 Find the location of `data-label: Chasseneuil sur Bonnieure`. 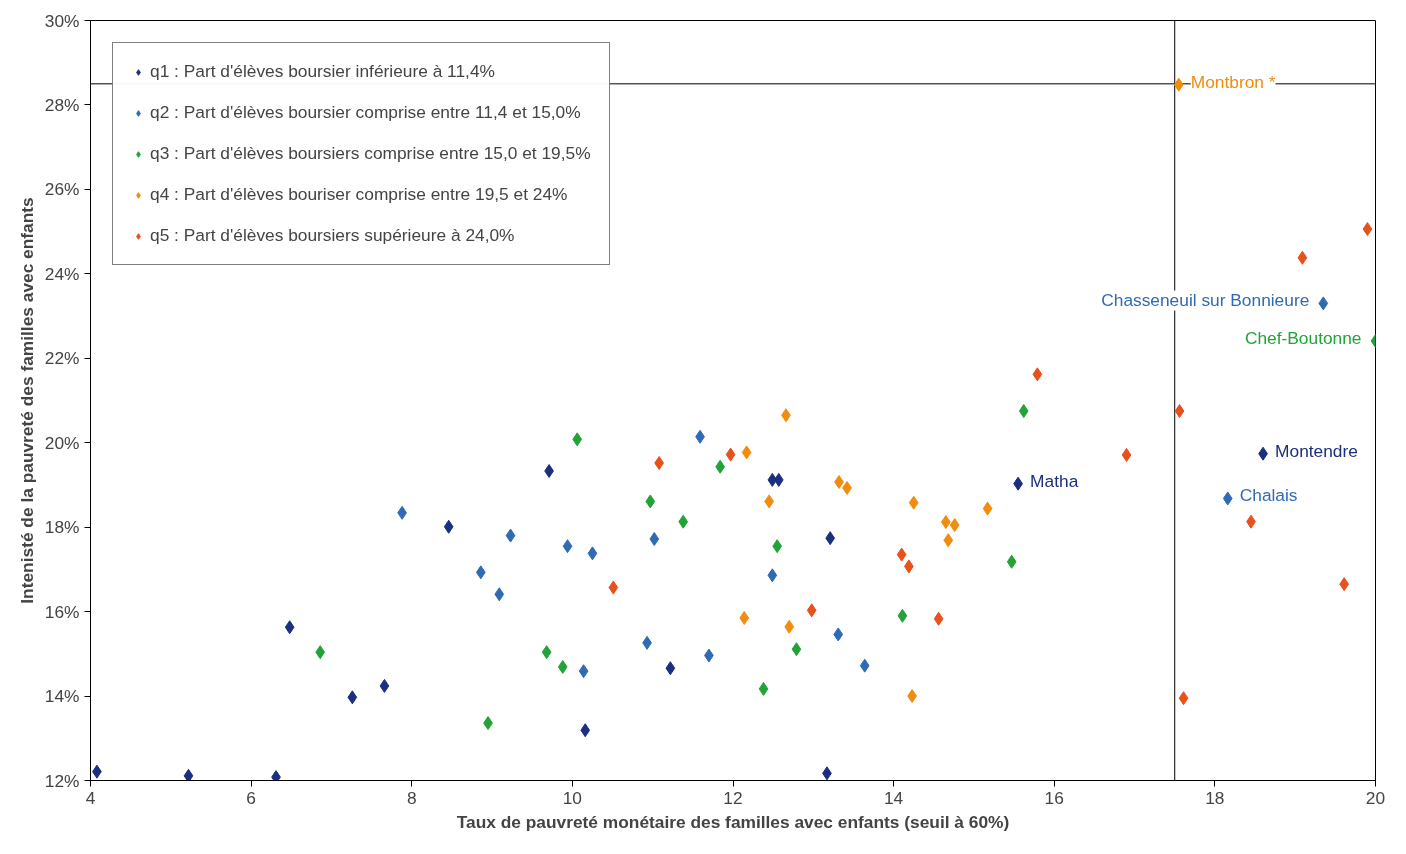

data-label: Chasseneuil sur Bonnieure is located at coordinates (1205, 300).